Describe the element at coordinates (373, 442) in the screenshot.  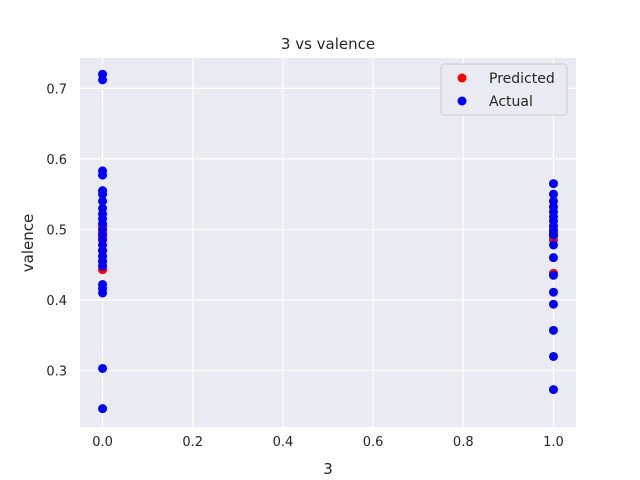
I see `x-tick-label: 0.6` at that location.